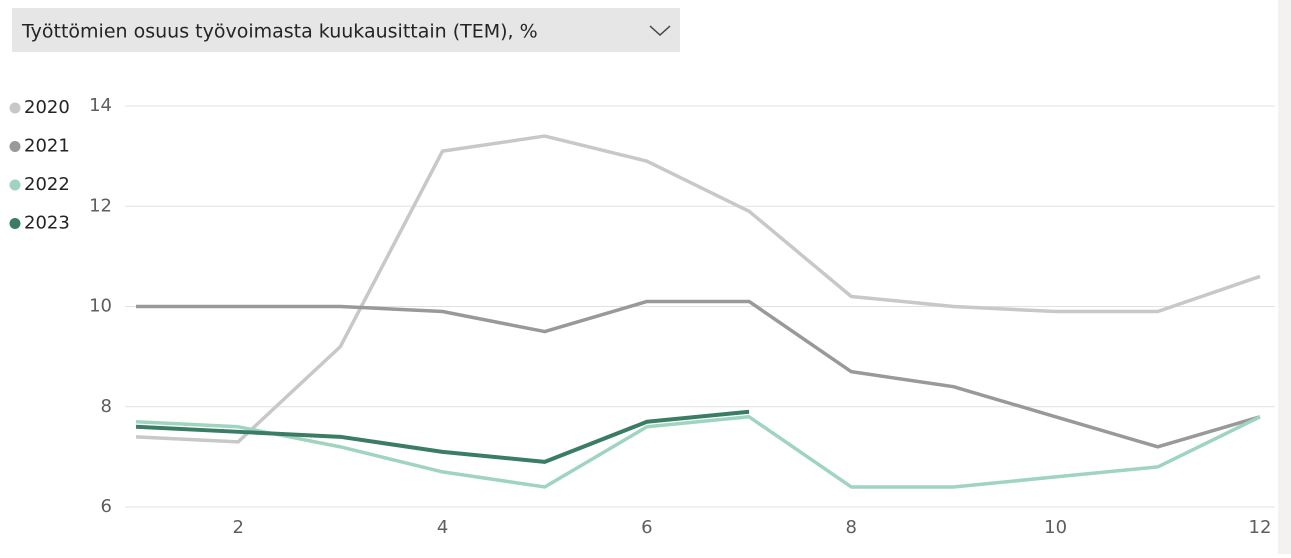 This screenshot has height=558, width=1291. I want to click on x-tick-label: 12, so click(1260, 527).